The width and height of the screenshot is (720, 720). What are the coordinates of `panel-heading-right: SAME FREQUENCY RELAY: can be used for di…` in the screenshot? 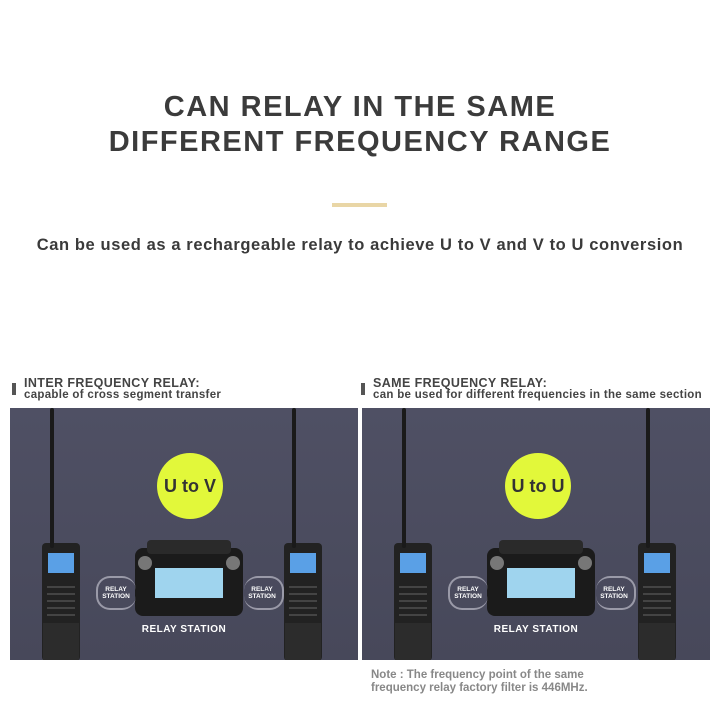 It's located at (531, 388).